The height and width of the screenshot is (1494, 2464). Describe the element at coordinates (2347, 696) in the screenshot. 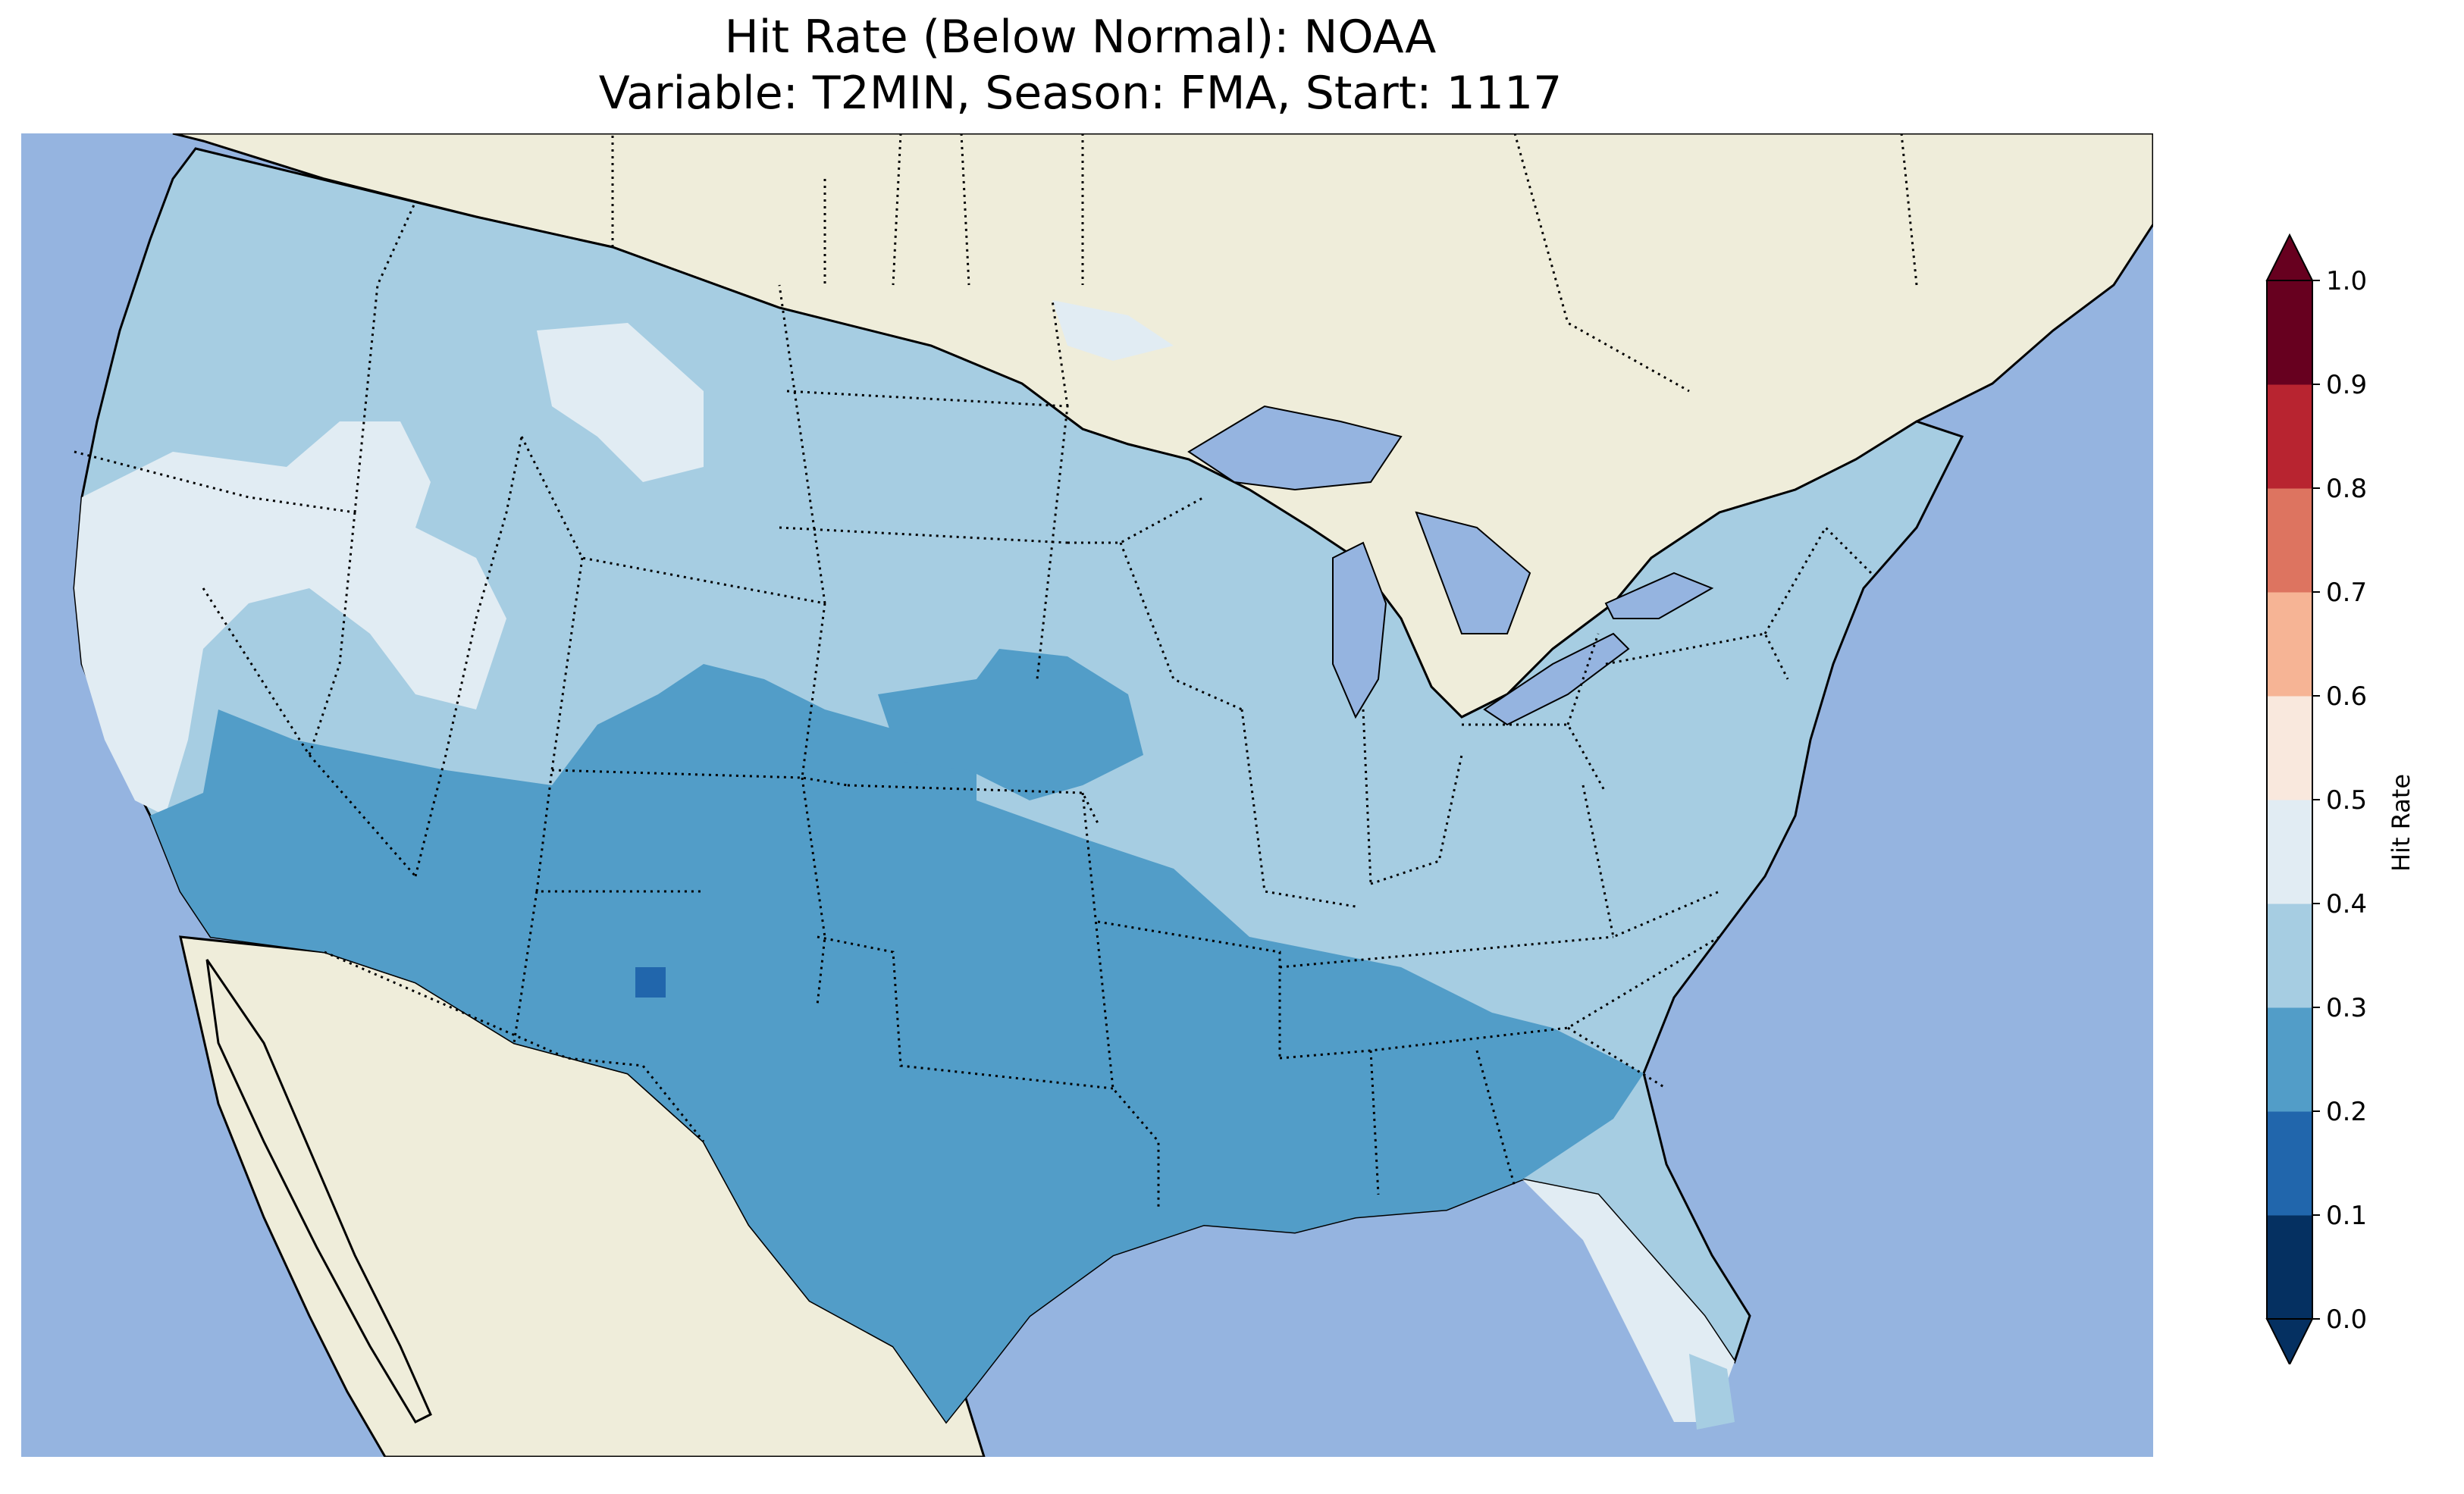

I see `colorbar-tick-label: 0.6` at that location.